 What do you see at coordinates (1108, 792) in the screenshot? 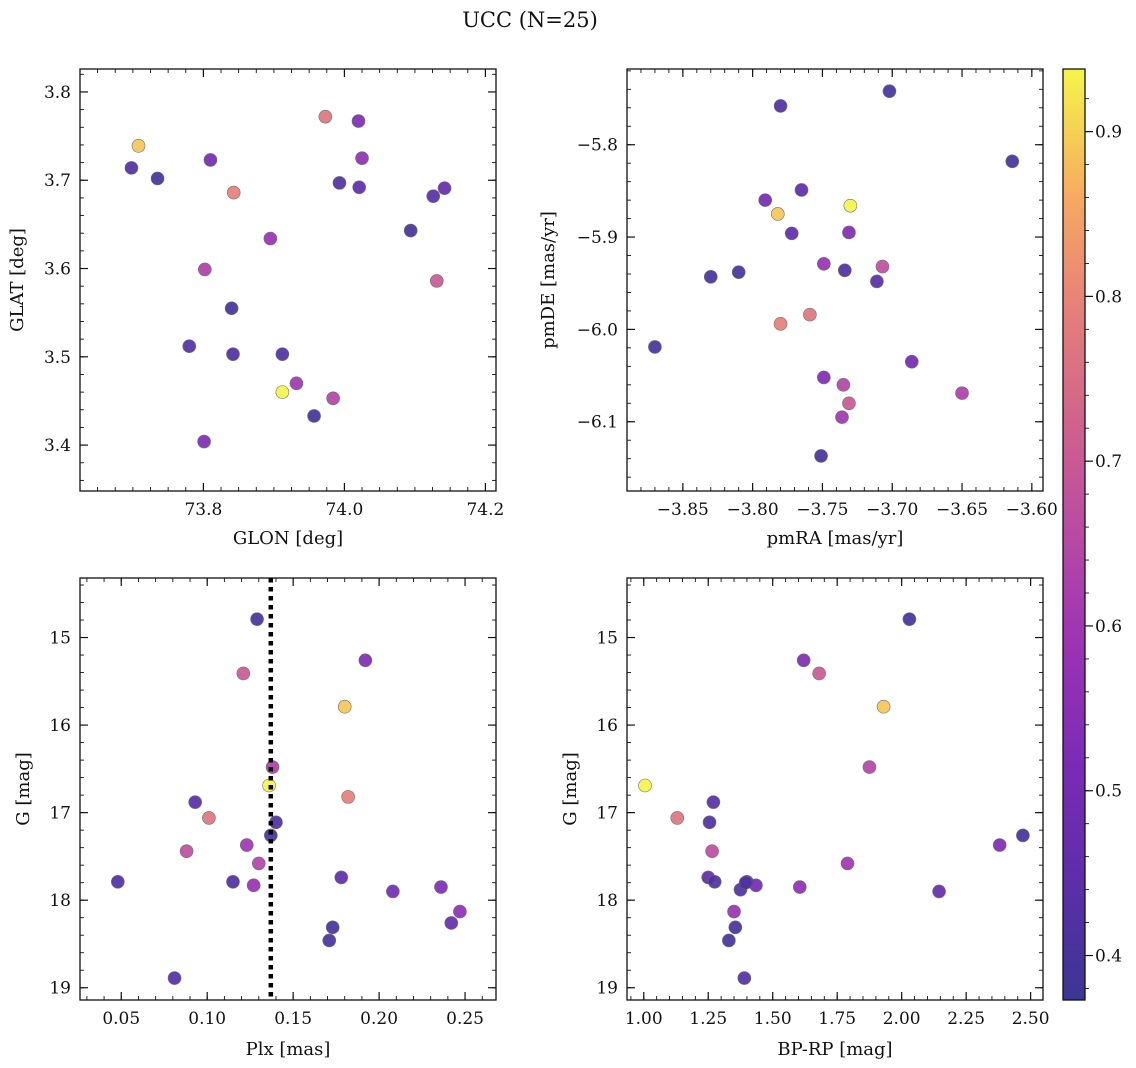
I see `colorbar-tick-label: 0.5` at bounding box center [1108, 792].